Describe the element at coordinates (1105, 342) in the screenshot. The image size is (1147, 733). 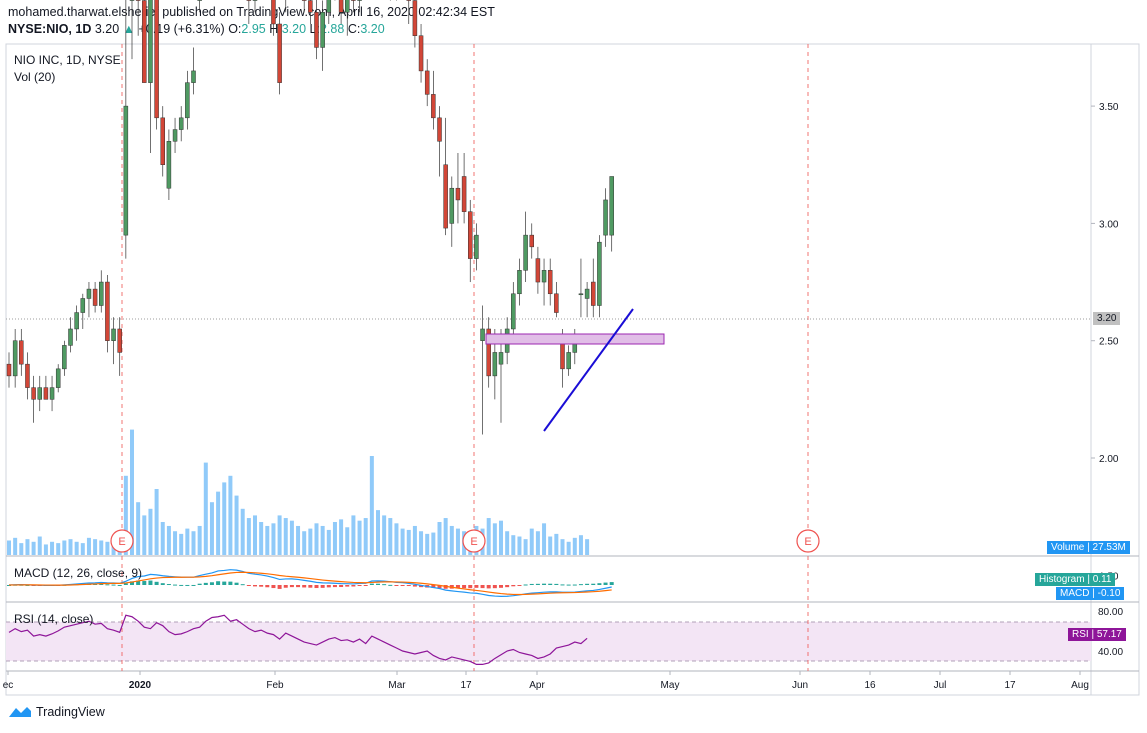
I see `price-axis: 5.505.004.504.003.503.002.502.001.50` at that location.